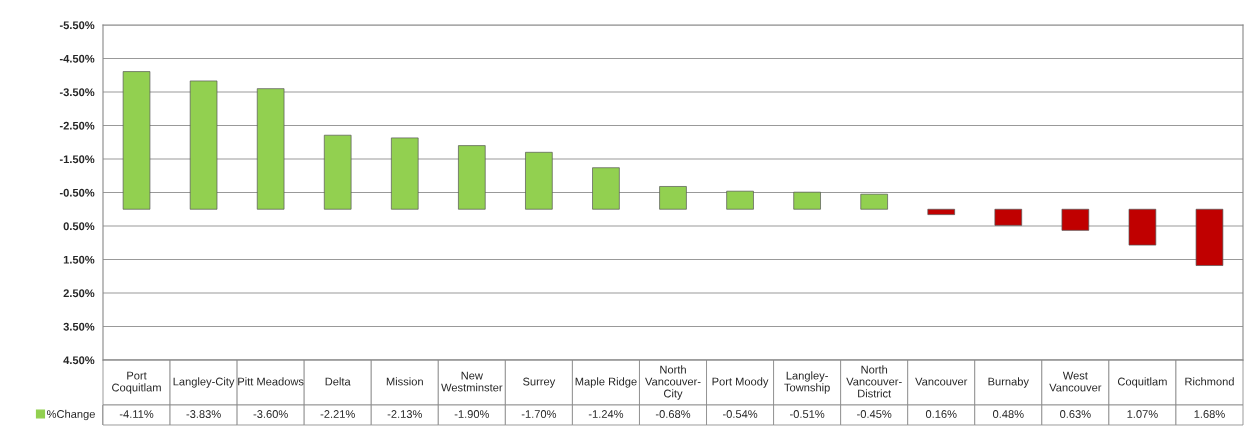 Image resolution: width=1249 pixels, height=429 pixels. I want to click on data-label: -1.70%, so click(539, 414).